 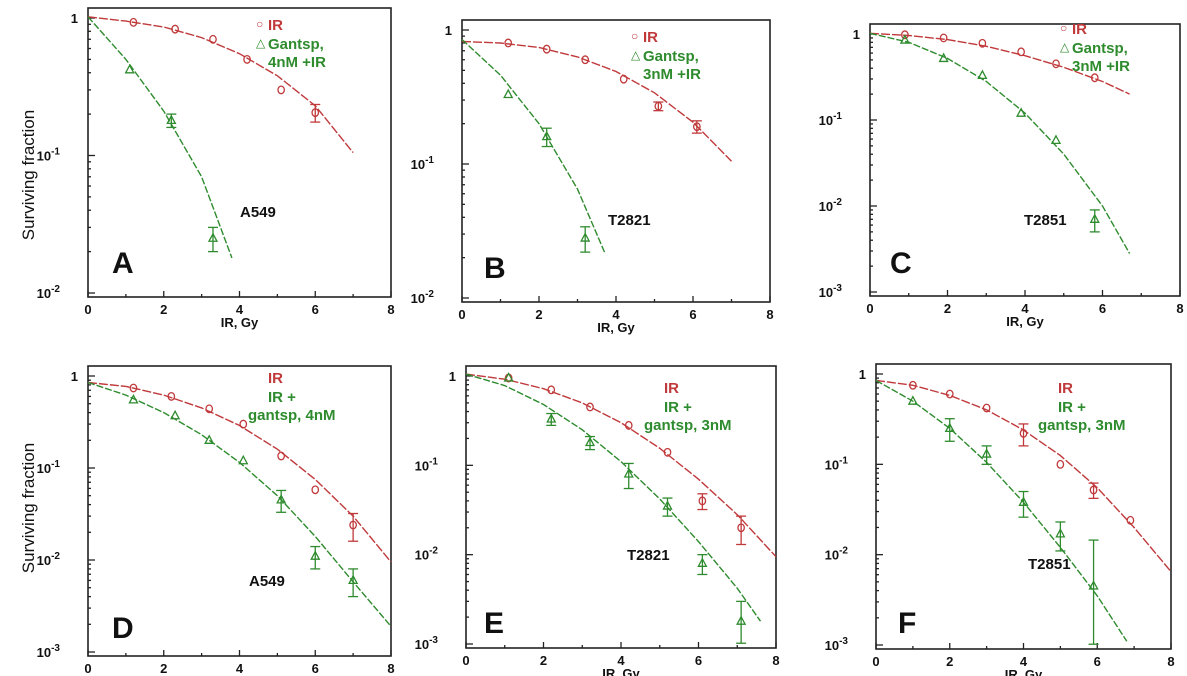 What do you see at coordinates (1101, 66) in the screenshot?
I see `legend-entry-treated-line2: 3nM +IR` at bounding box center [1101, 66].